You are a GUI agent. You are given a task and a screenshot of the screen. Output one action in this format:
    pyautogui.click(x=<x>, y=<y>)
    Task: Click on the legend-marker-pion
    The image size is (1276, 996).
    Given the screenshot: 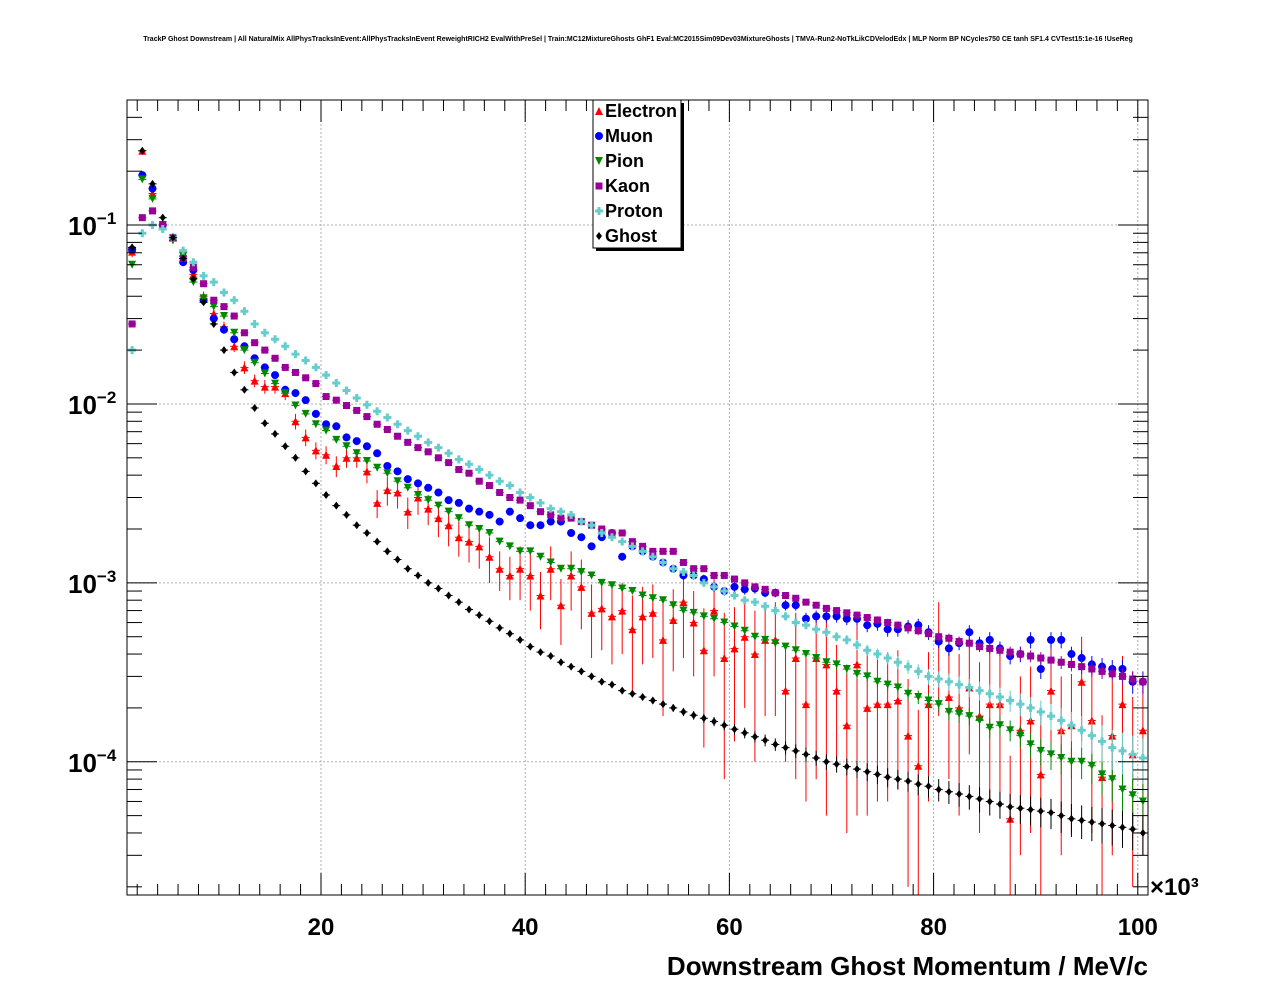 What is the action you would take?
    pyautogui.click(x=599, y=161)
    